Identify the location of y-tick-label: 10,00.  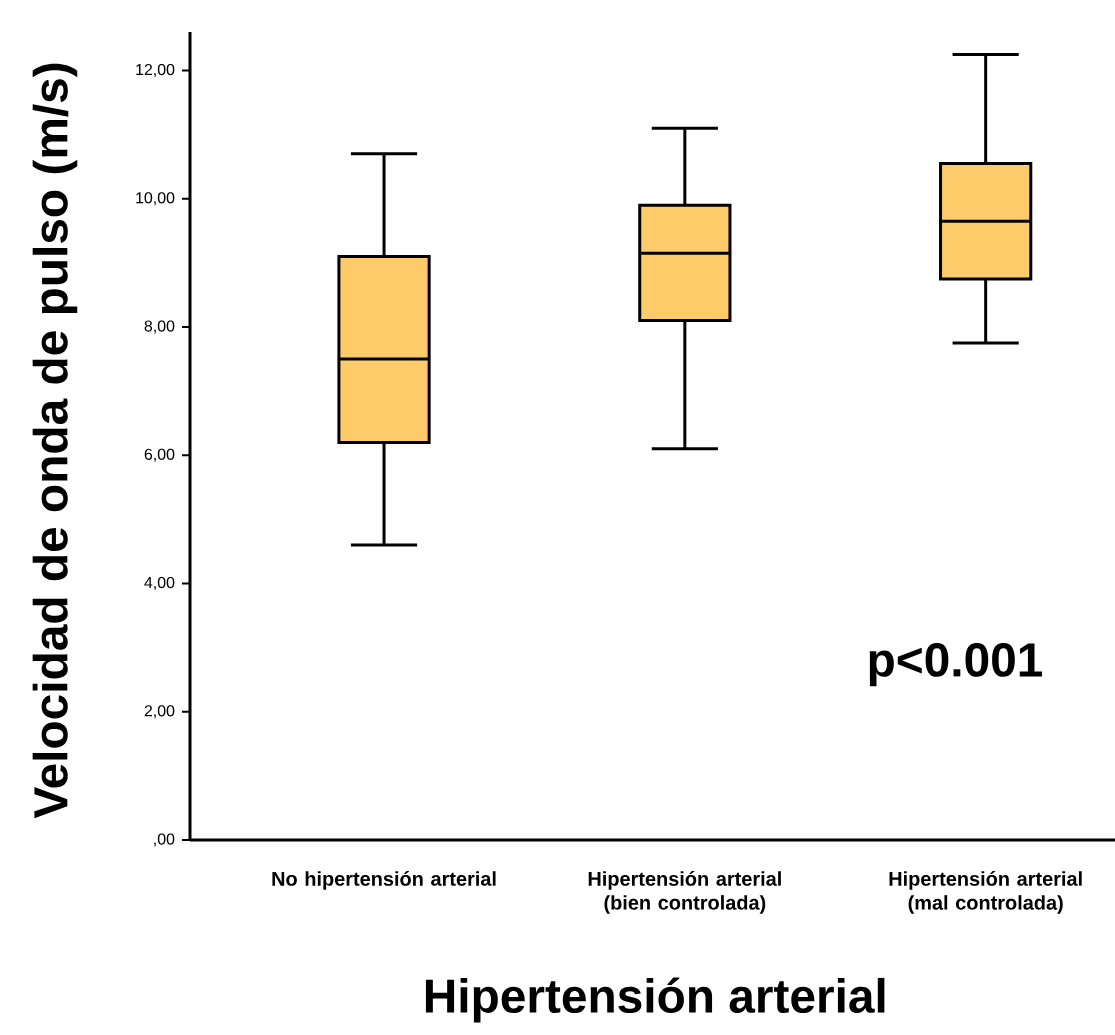
(155, 199).